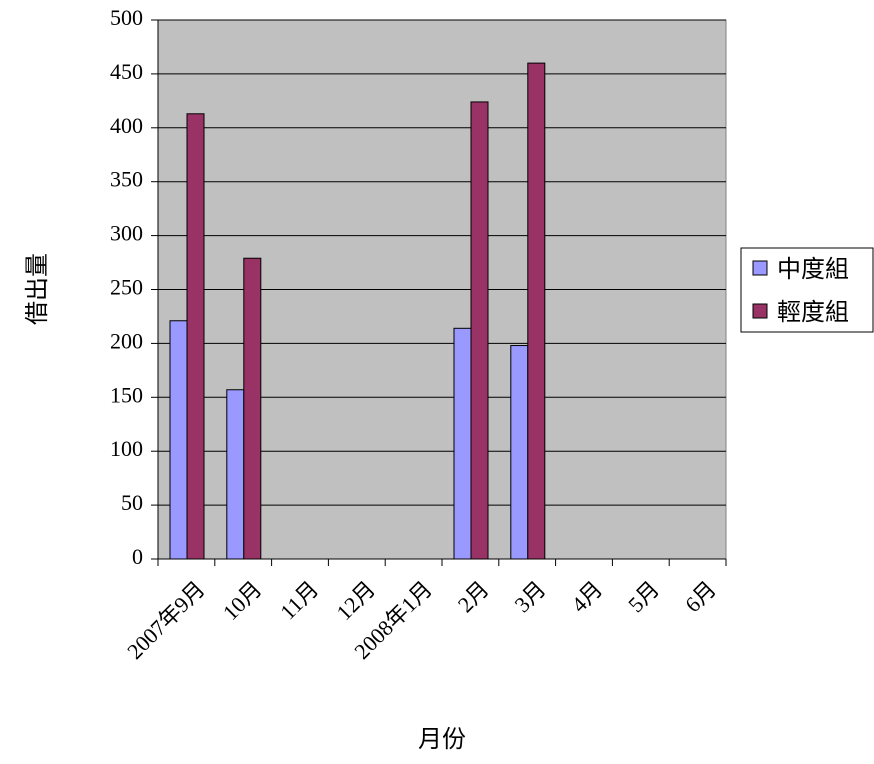 This screenshot has height=764, width=874. Describe the element at coordinates (126, 340) in the screenshot. I see `y-tick-label: 200` at that location.